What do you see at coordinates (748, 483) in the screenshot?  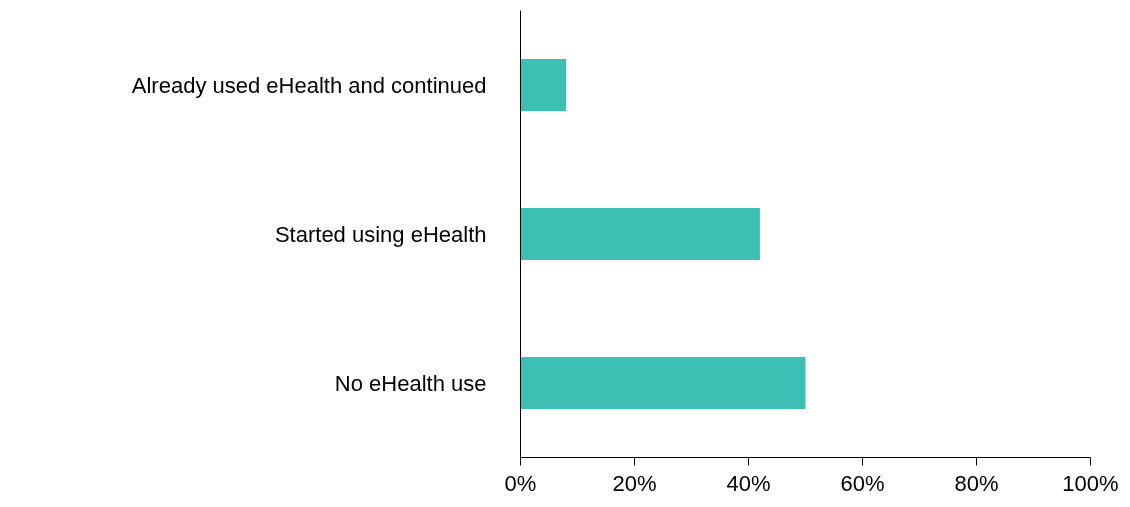 I see `x-tick-label: 40%` at bounding box center [748, 483].